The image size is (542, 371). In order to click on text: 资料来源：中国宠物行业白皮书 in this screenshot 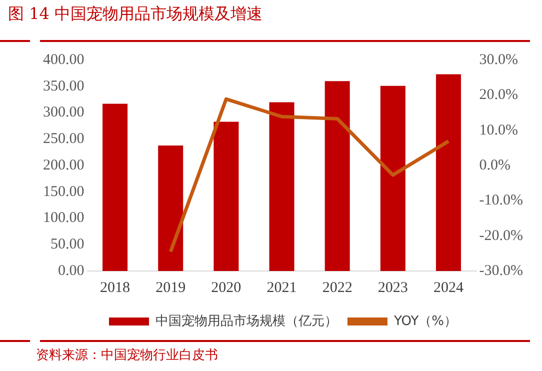, I will do `click(127, 355)`.